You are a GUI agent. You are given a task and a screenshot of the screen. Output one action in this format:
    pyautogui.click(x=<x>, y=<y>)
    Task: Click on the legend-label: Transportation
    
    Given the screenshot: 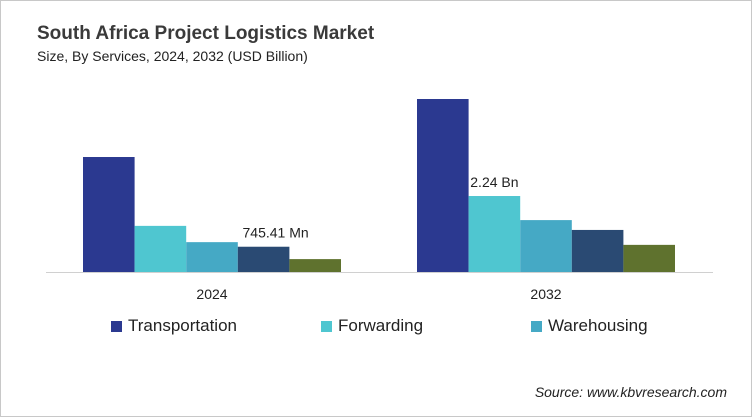 What is the action you would take?
    pyautogui.click(x=182, y=325)
    